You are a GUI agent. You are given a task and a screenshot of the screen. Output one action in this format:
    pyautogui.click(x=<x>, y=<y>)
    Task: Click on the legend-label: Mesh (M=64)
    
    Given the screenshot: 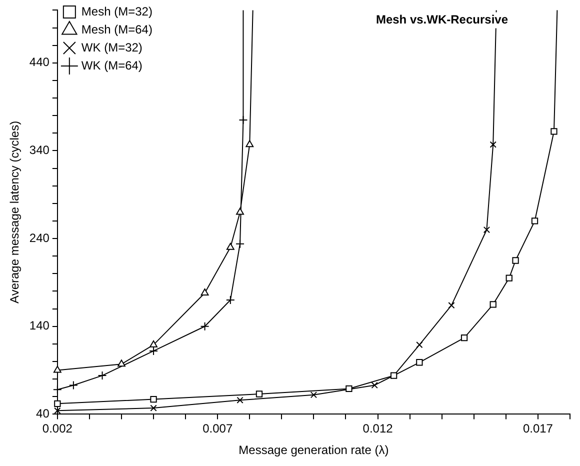 What is the action you would take?
    pyautogui.click(x=116, y=29)
    